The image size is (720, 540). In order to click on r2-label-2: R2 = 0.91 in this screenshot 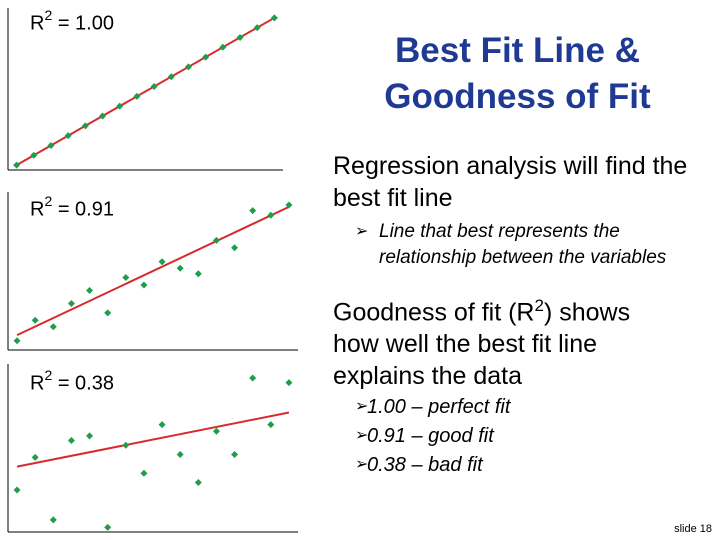, I will do `click(72, 207)`.